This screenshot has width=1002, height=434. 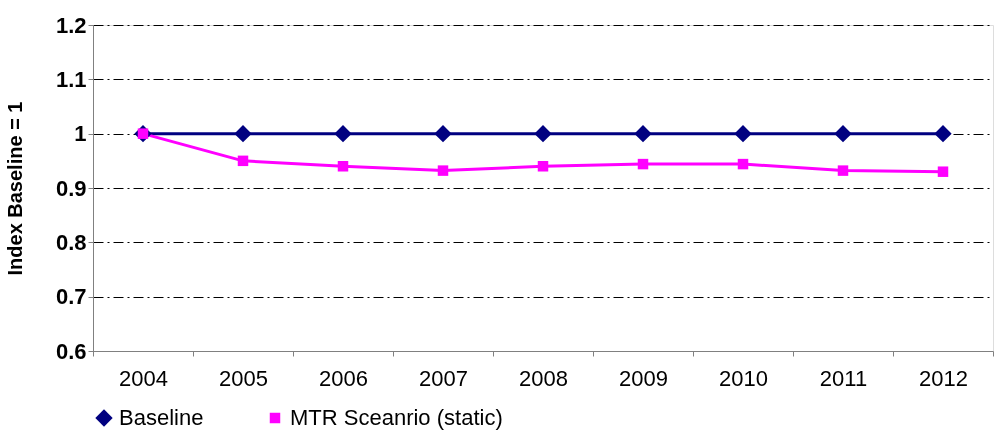 What do you see at coordinates (80, 134) in the screenshot?
I see `y-tick-label: 1` at bounding box center [80, 134].